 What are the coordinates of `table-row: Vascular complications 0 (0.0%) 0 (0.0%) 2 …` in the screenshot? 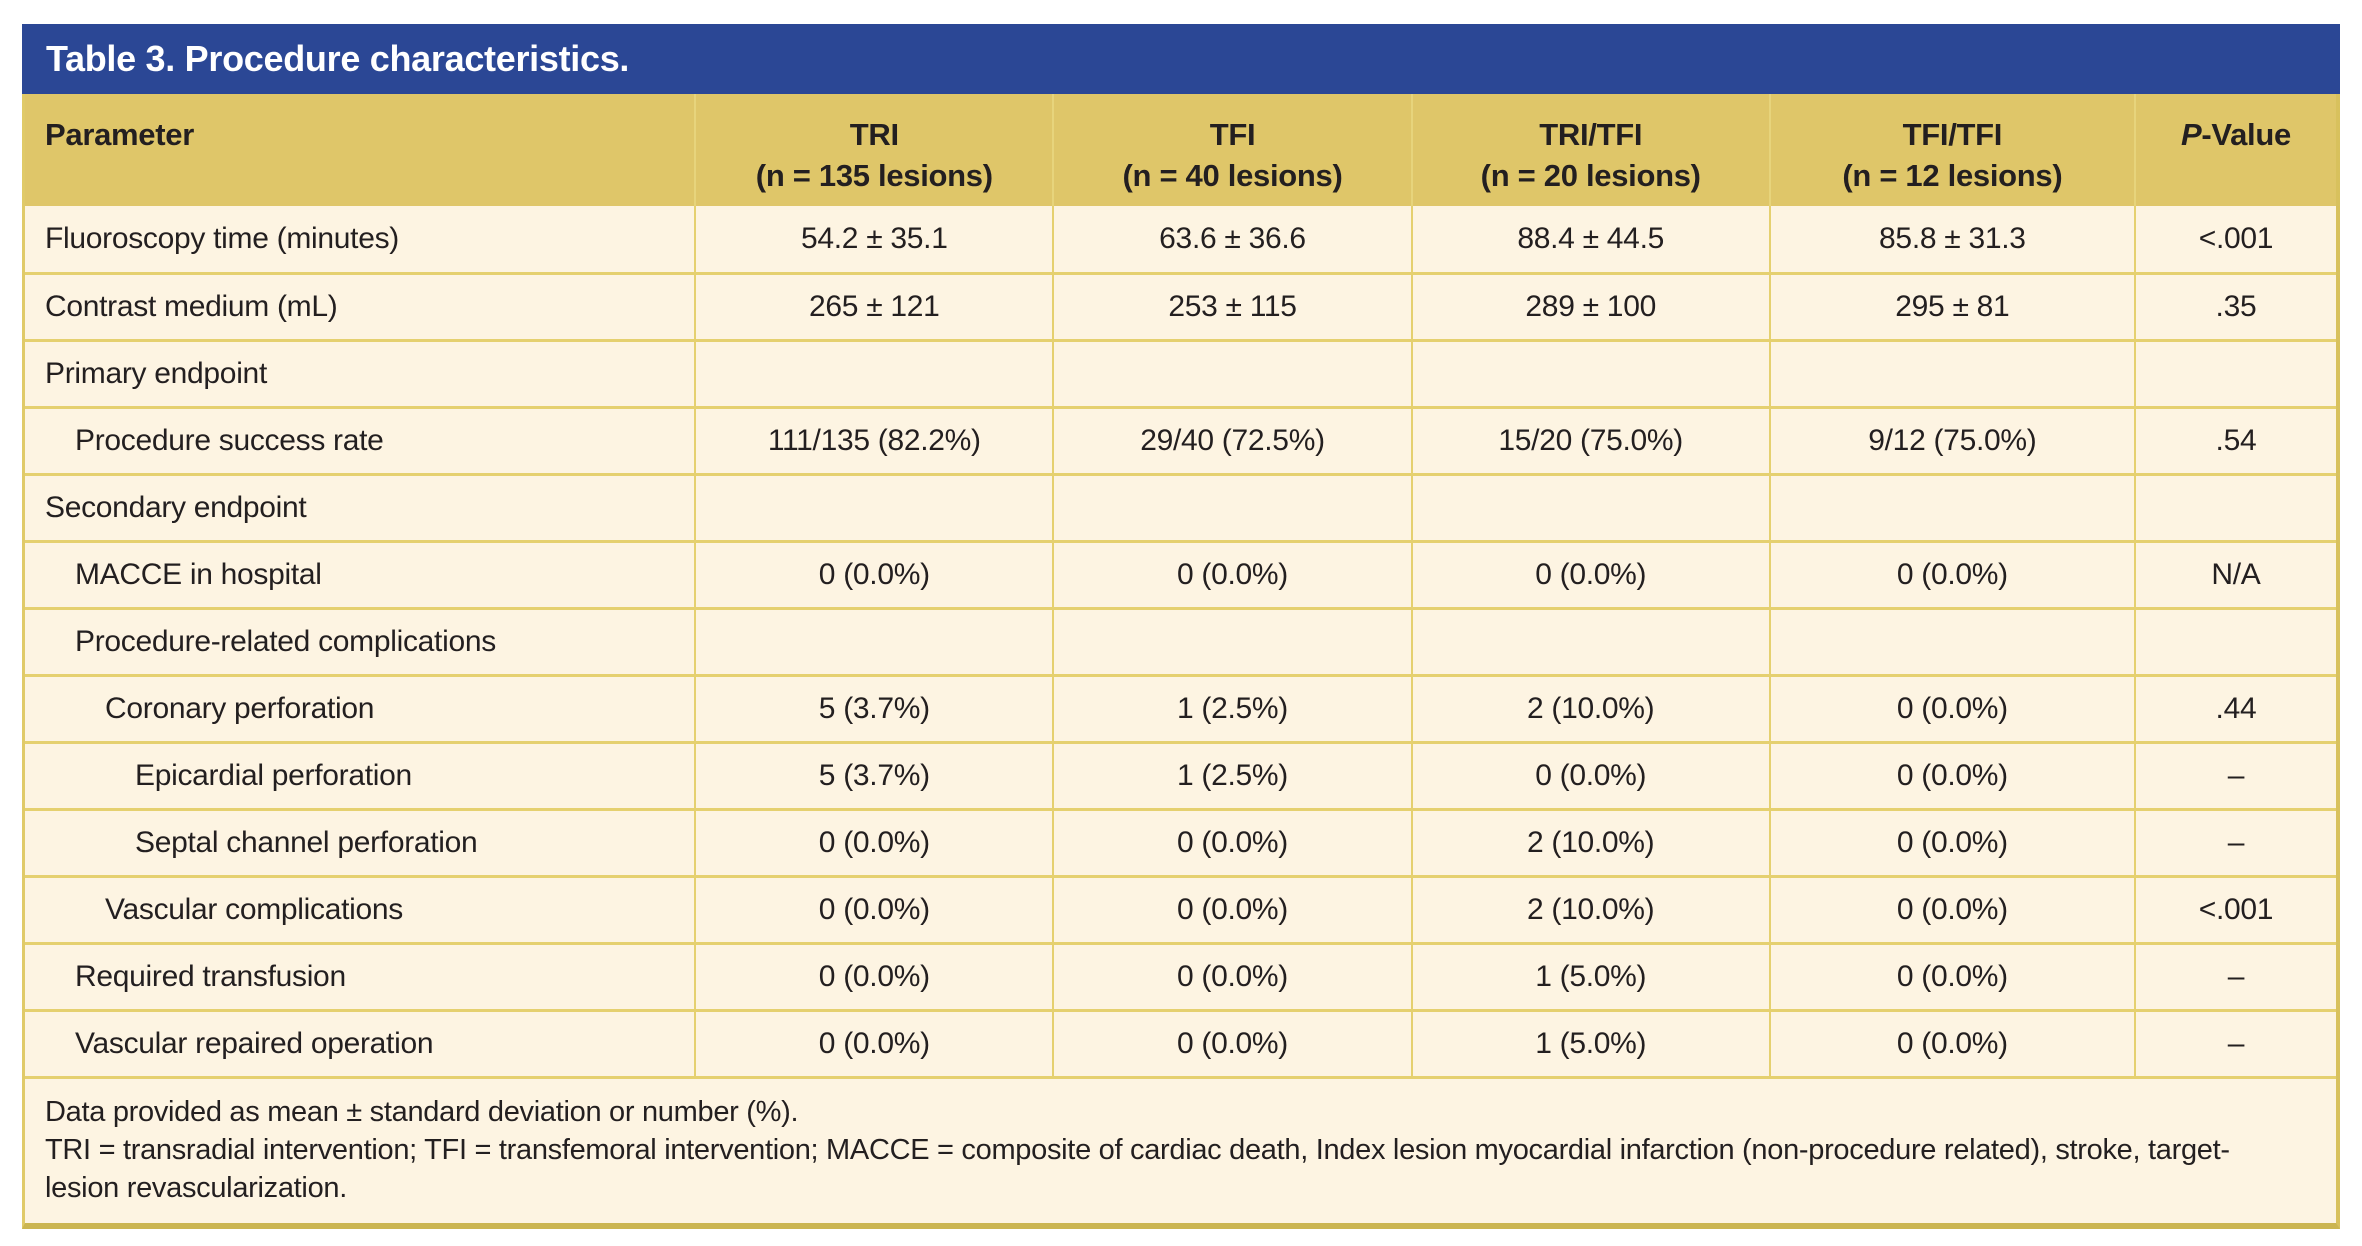 It's located at (1180, 908).